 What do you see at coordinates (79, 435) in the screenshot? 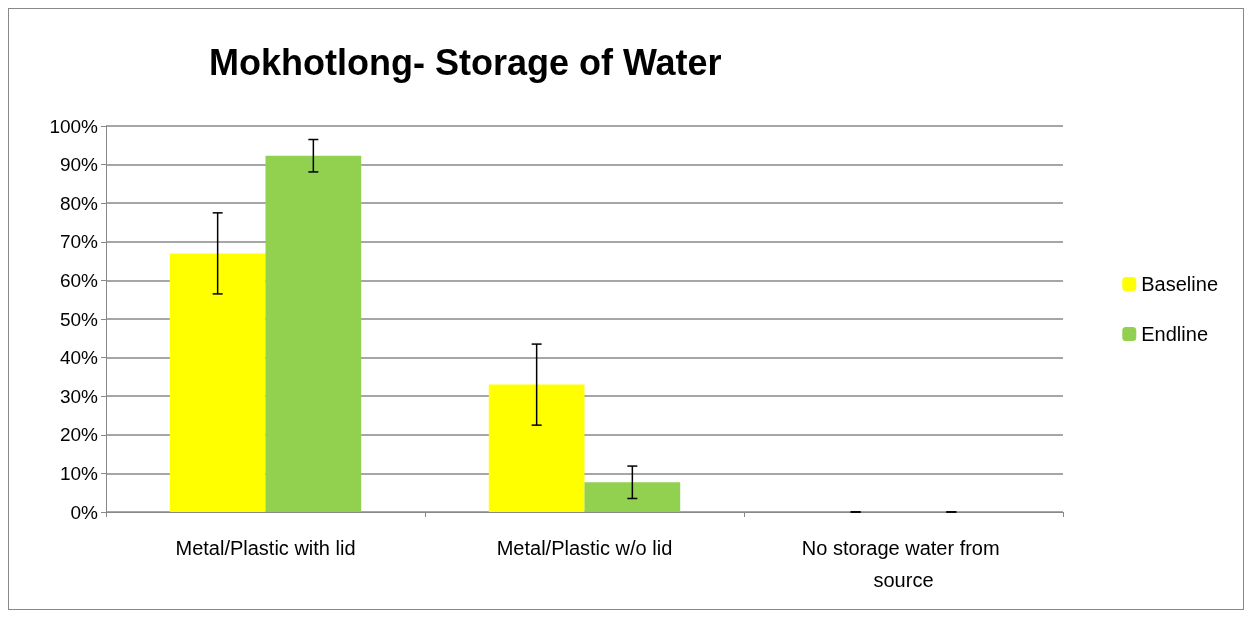
I see `y-tick-label: 20%` at bounding box center [79, 435].